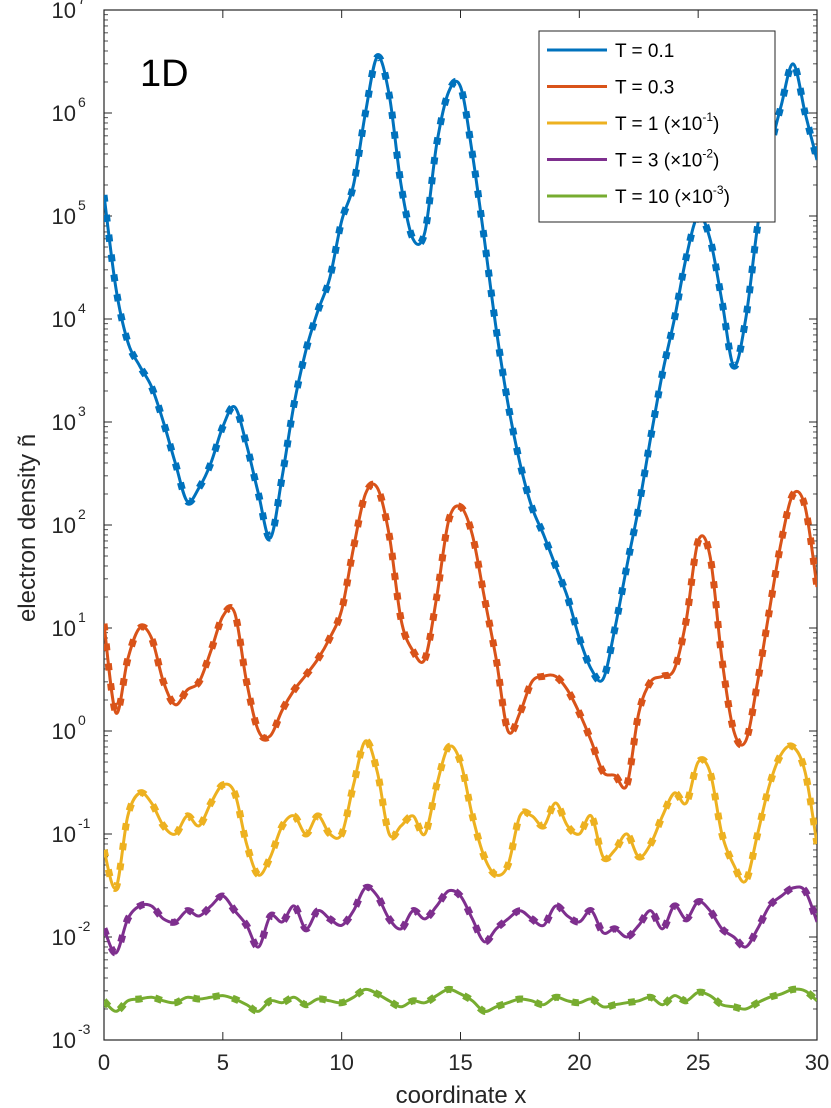 The width and height of the screenshot is (831, 1108). I want to click on y-axis-title: electron density ñ, so click(27, 528).